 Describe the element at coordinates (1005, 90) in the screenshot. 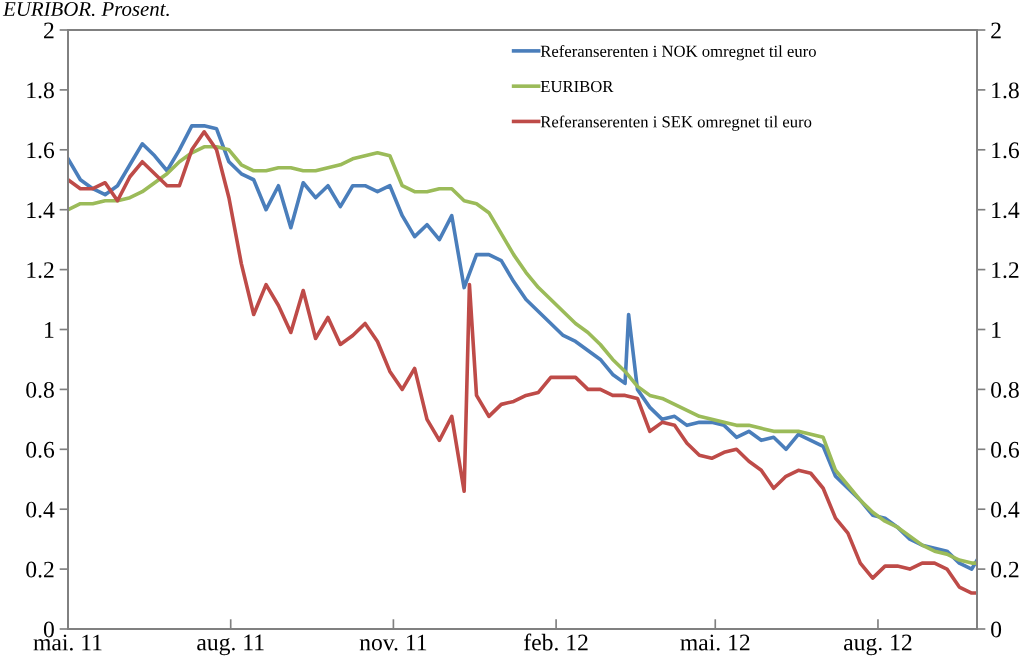

I see `y2-tick-label: 1.8` at that location.